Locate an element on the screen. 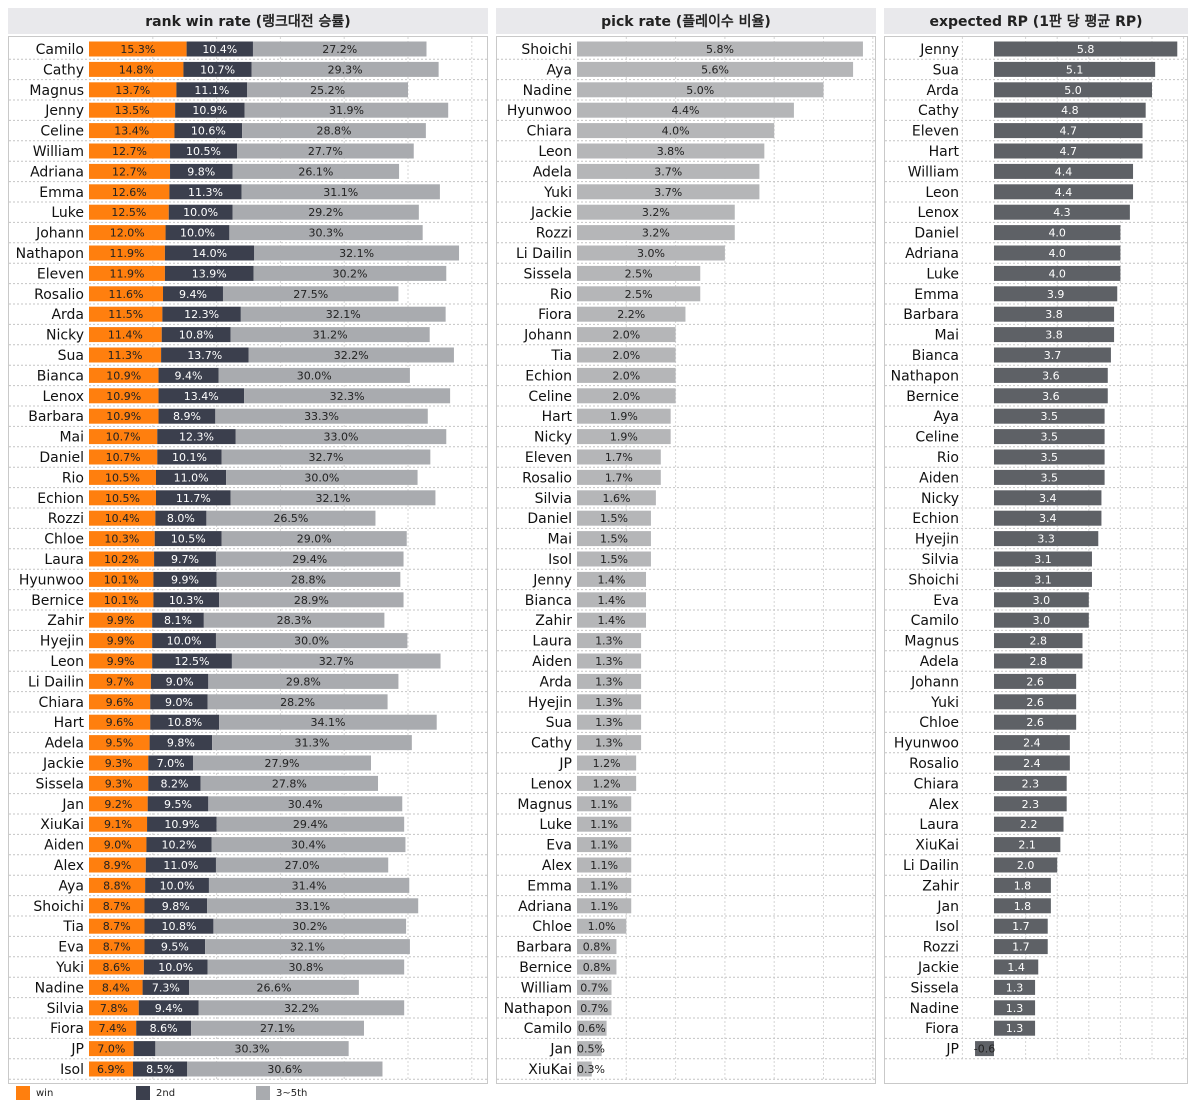  win-value-second-sua: 13.7% is located at coordinates (204, 355).